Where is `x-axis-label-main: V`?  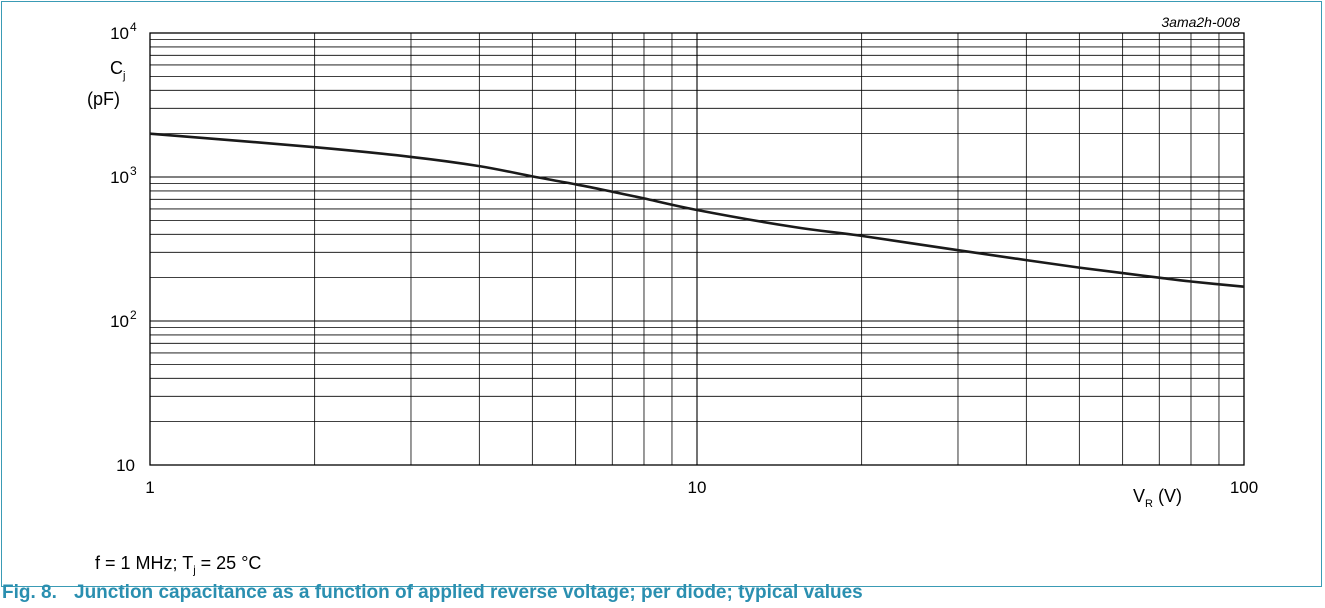
x-axis-label-main: V is located at coordinates (1139, 496).